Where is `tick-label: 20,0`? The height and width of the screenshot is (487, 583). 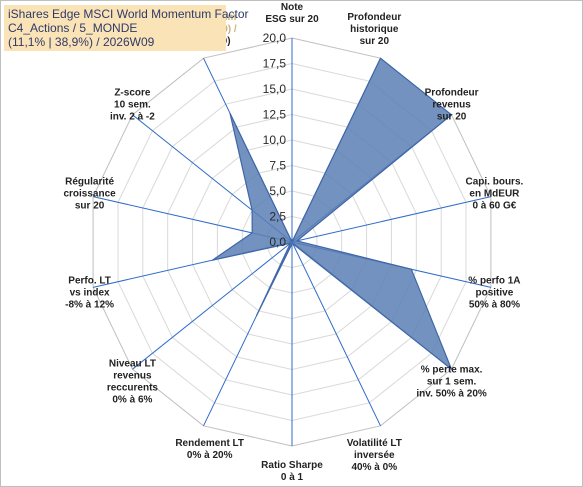 tick-label: 20,0 is located at coordinates (275, 38).